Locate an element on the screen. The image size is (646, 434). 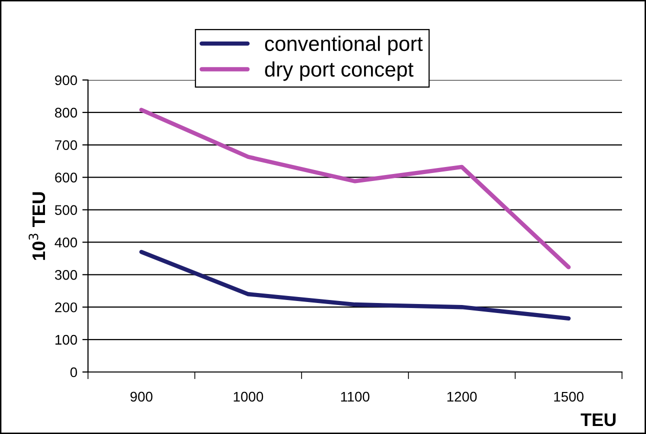
y-tick-label: 600 is located at coordinates (66, 177).